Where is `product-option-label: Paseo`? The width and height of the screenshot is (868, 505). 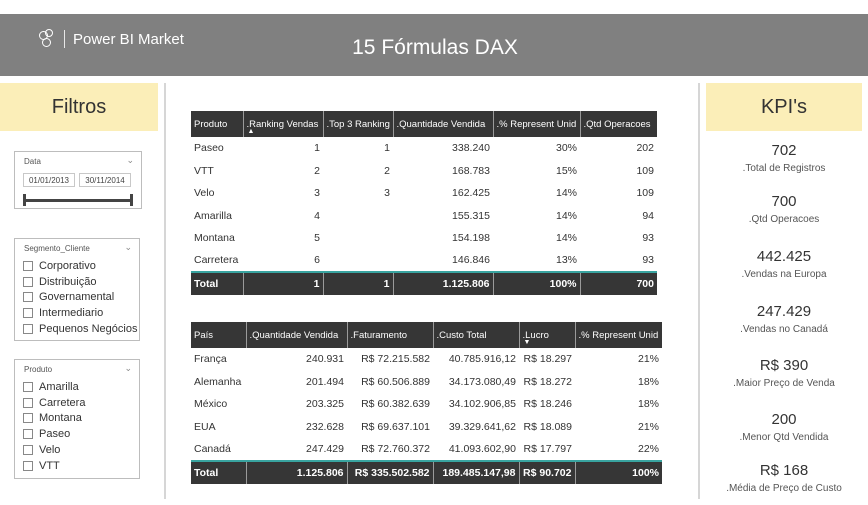 product-option-label: Paseo is located at coordinates (55, 434).